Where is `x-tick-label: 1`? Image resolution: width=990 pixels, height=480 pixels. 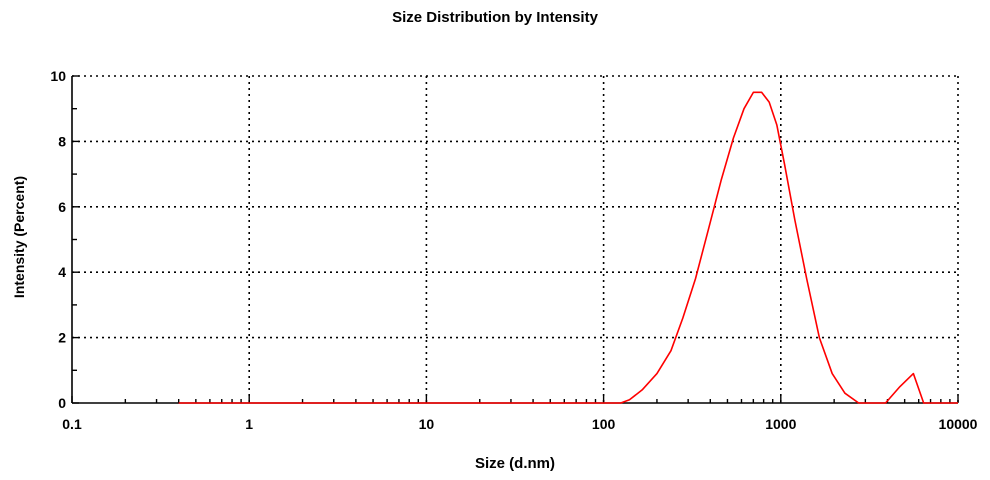 x-tick-label: 1 is located at coordinates (249, 424).